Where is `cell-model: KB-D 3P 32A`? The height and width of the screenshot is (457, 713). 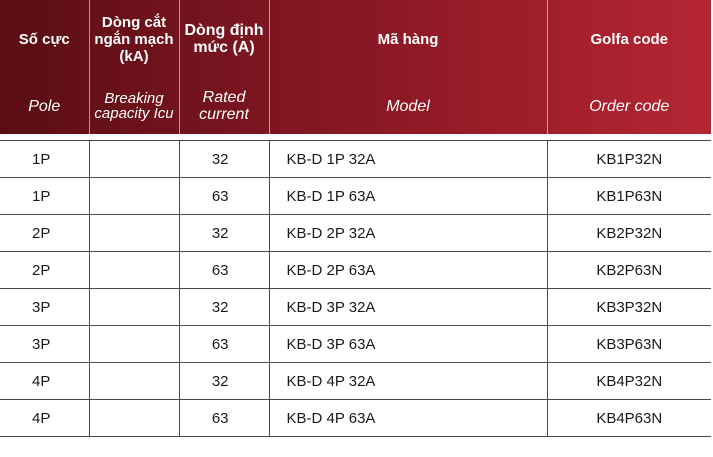
cell-model: KB-D 3P 32A is located at coordinates (408, 307).